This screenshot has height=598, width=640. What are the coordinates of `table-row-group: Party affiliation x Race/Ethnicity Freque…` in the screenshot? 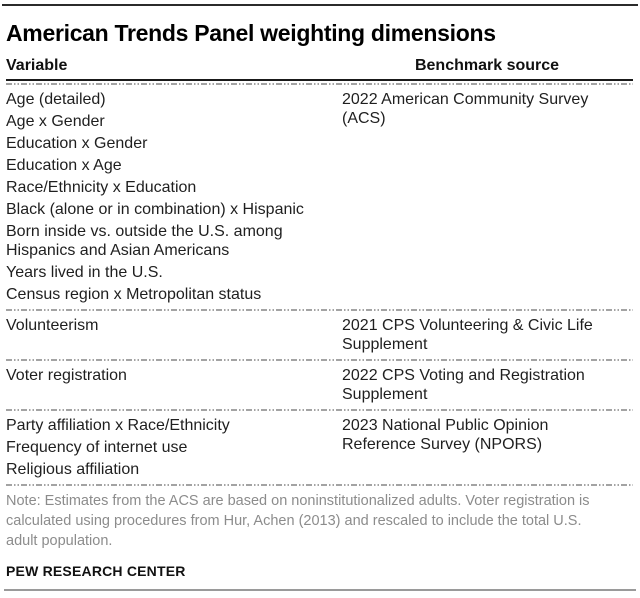 It's located at (319, 446).